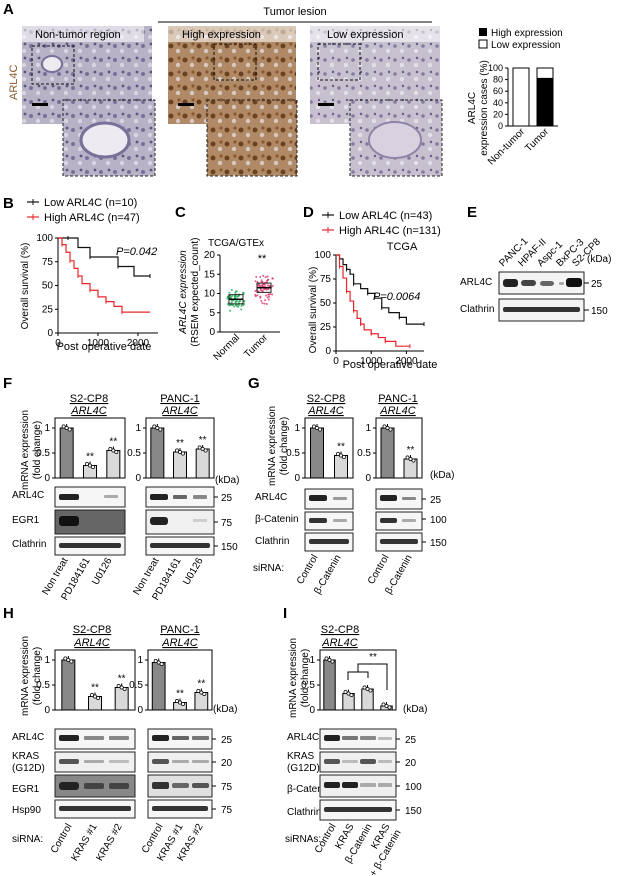 The image size is (617, 876). I want to click on panel-i-ylabel-1: mRNA expression, so click(293, 678).